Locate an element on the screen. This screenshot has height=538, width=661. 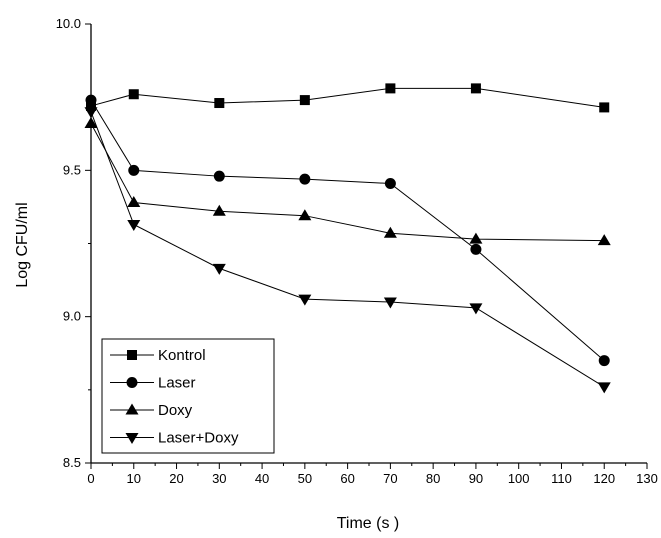
series-kontrol is located at coordinates (348, 98).